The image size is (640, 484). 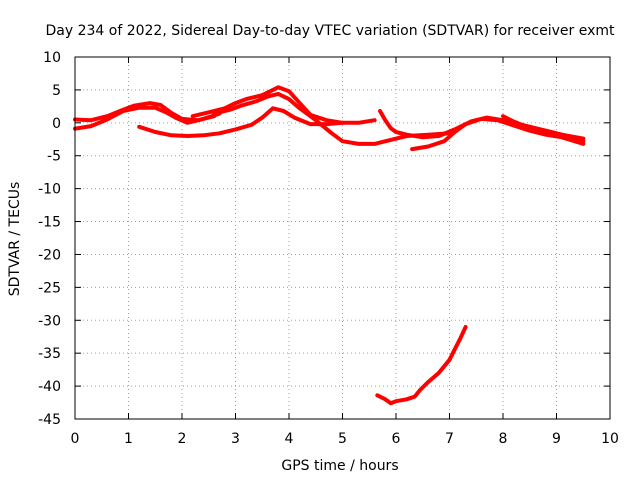 I want to click on x-tick-label: 9, so click(x=556, y=439).